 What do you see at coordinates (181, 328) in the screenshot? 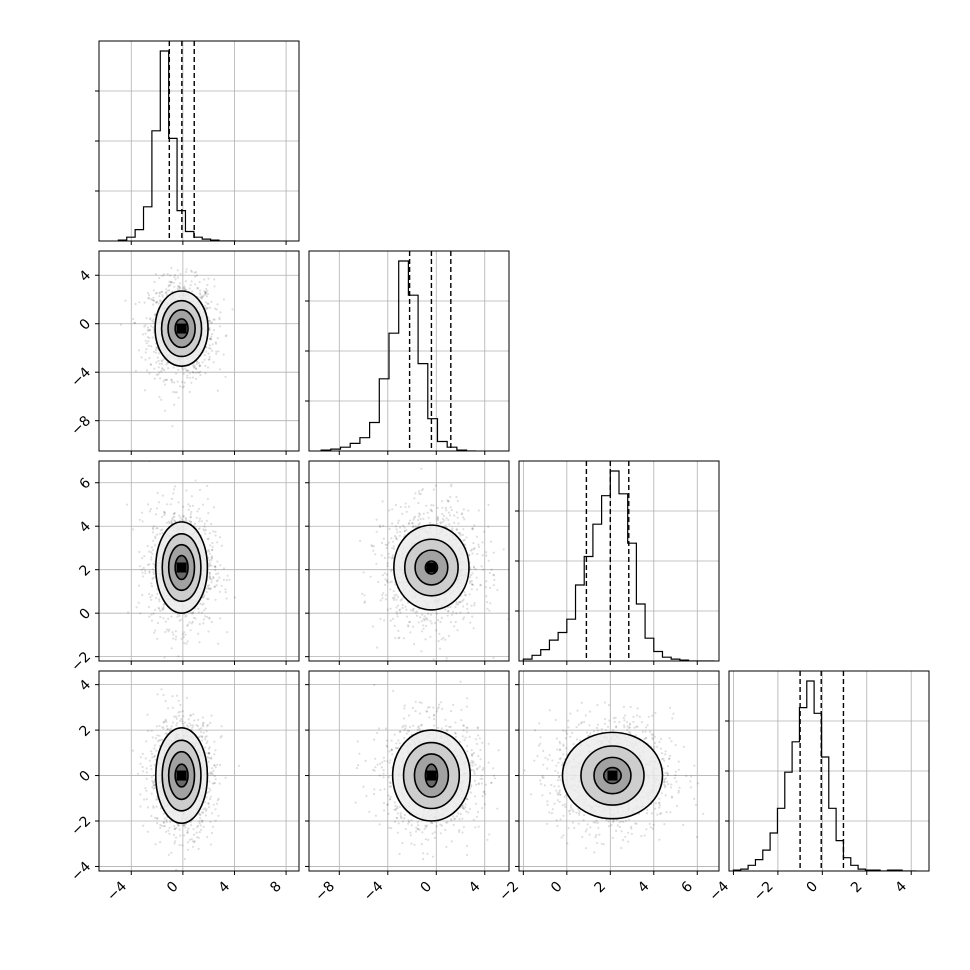
I see `density-contour` at bounding box center [181, 328].